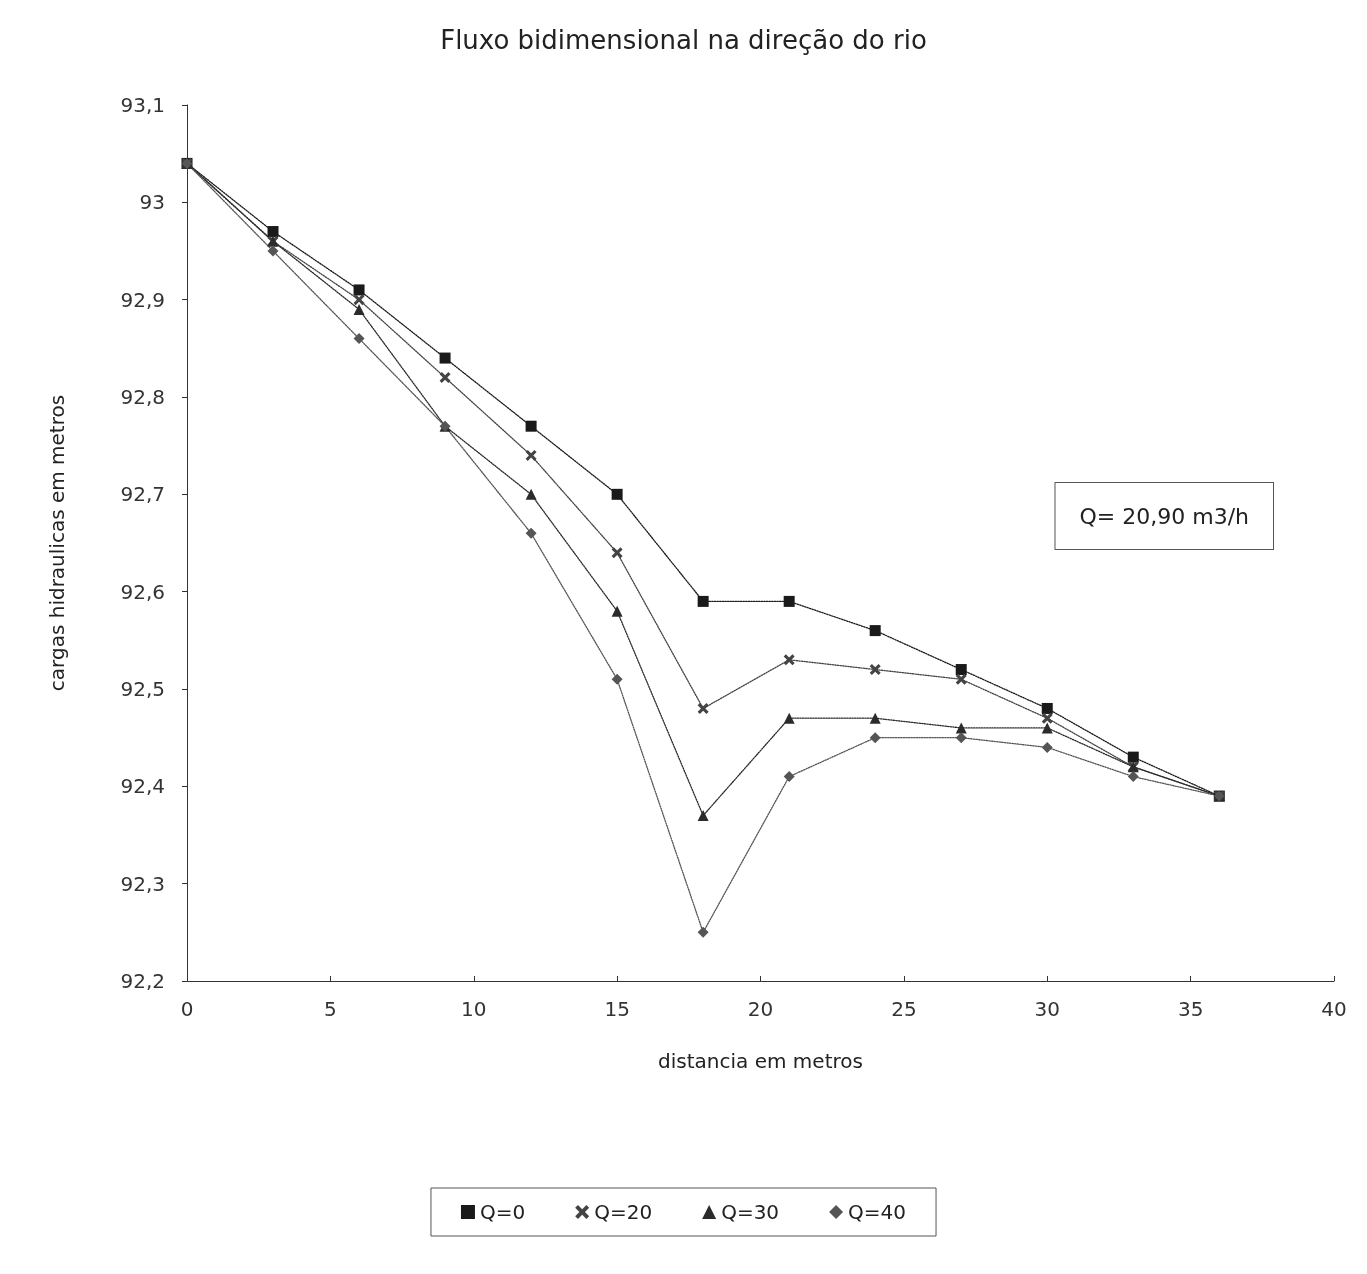 Image resolution: width=1367 pixels, height=1274 pixels. Describe the element at coordinates (142, 591) in the screenshot. I see `y-tick-label: 92,6` at that location.